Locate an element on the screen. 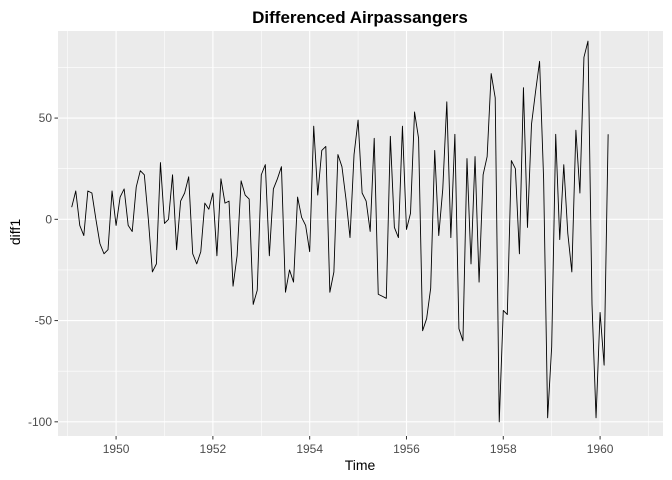 Image resolution: width=672 pixels, height=480 pixels. x-tick-label: 1958 is located at coordinates (503, 449).